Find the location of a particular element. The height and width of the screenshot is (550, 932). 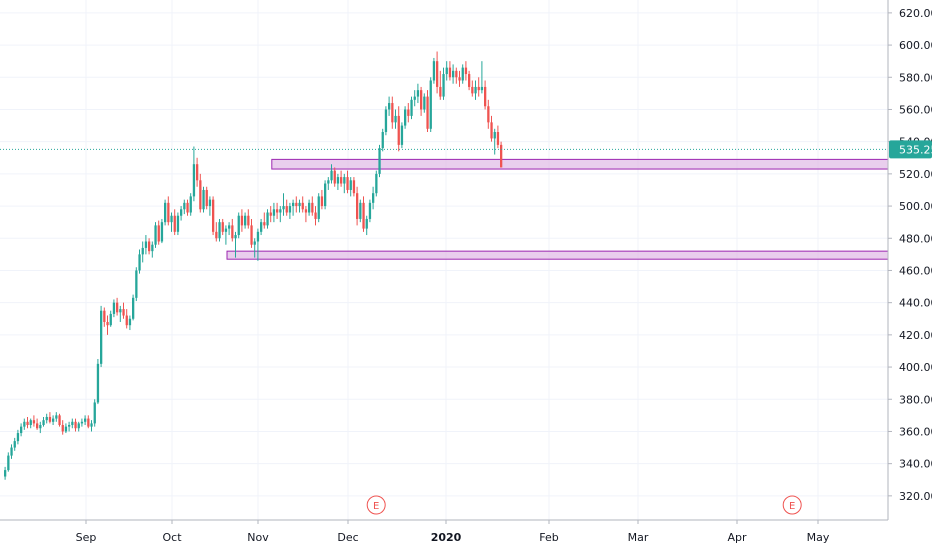

time-axis is located at coordinates (466, 535).